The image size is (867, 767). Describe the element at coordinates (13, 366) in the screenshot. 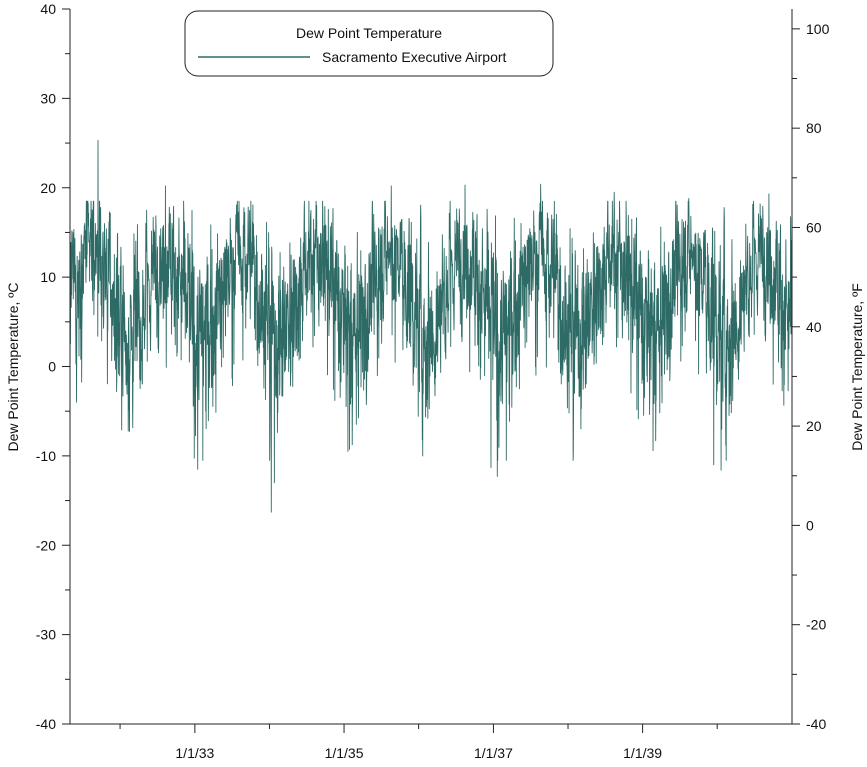

I see `y-axis-left-title: Dew Point Temperature, ºC` at that location.